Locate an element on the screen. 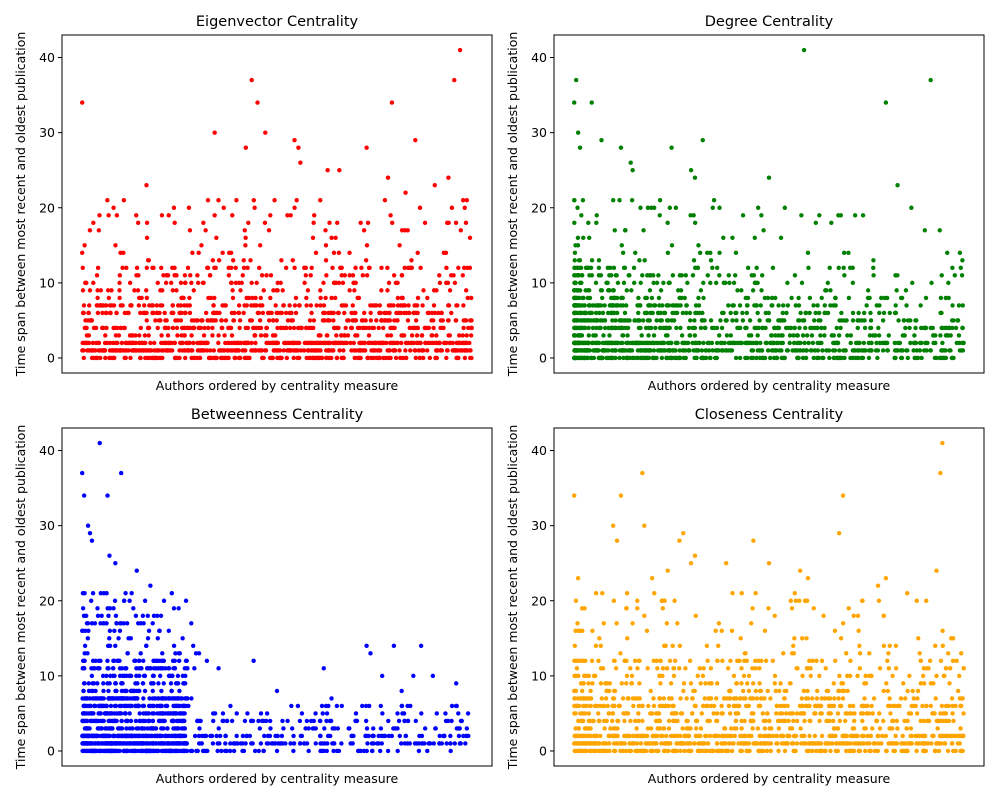  y-tick-label: 10 is located at coordinates (47, 282).